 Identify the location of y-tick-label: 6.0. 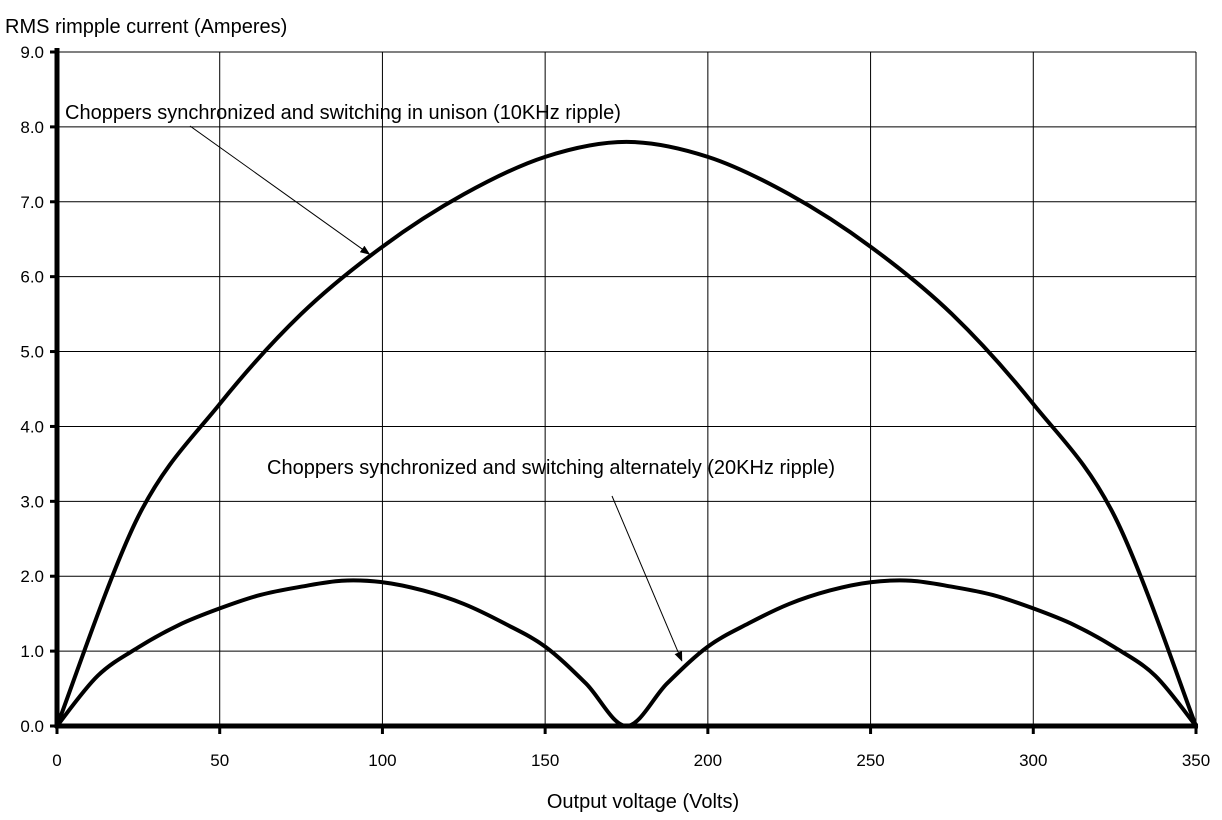
(32, 277).